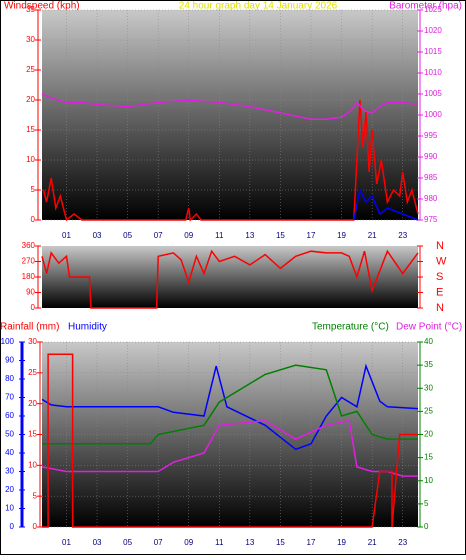 The width and height of the screenshot is (466, 560). I want to click on tick-label: 1000, so click(433, 114).